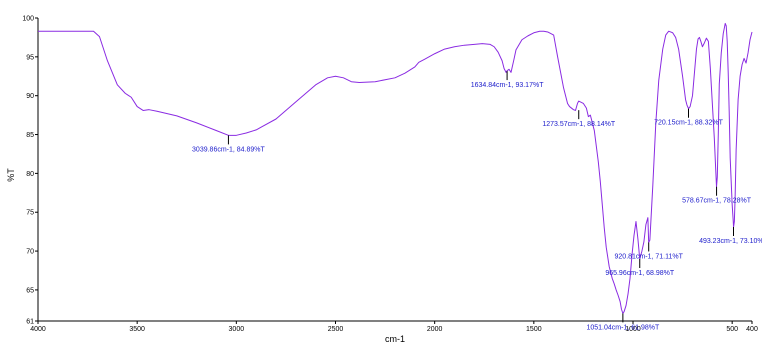  Describe the element at coordinates (640, 273) in the screenshot. I see `peak-label: 965.96cm-1, 68.98%T` at that location.